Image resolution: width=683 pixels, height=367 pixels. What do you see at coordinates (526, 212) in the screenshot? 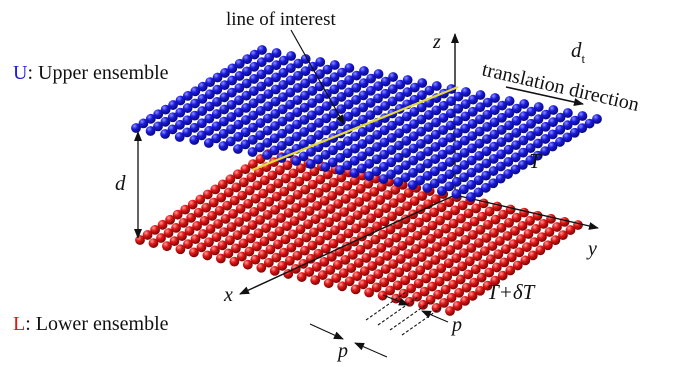
I see `y-axis` at bounding box center [526, 212].